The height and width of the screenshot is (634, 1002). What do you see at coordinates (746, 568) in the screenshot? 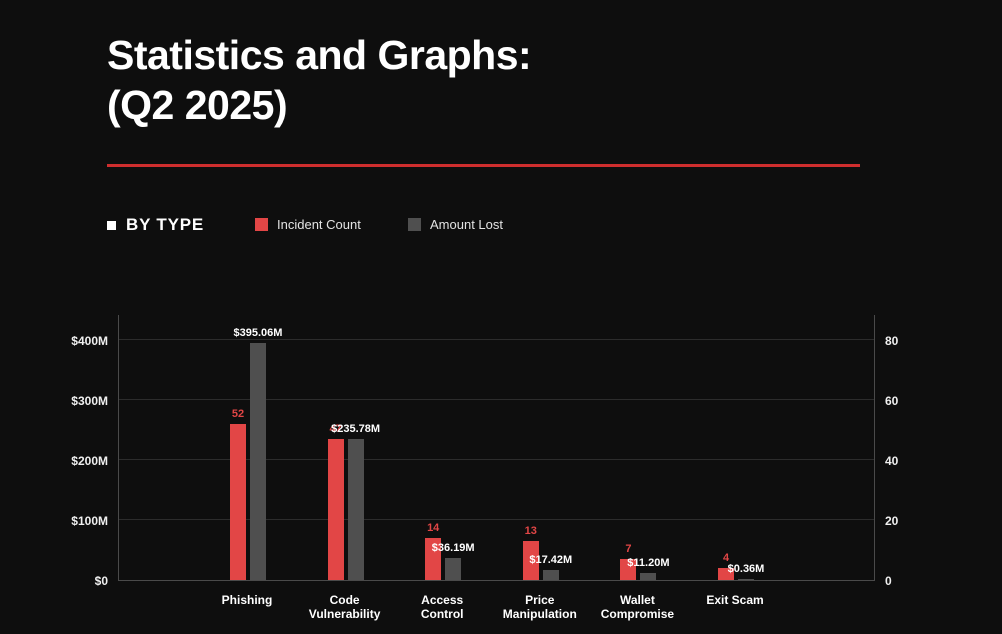
I see `amount-lost-value-label: $0.36M` at bounding box center [746, 568].